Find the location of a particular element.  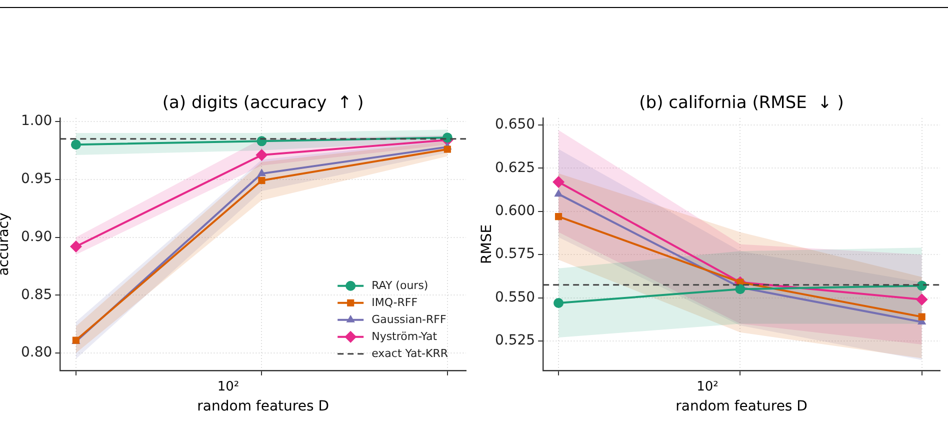

y-tick-label: 0.600 is located at coordinates (515, 210).